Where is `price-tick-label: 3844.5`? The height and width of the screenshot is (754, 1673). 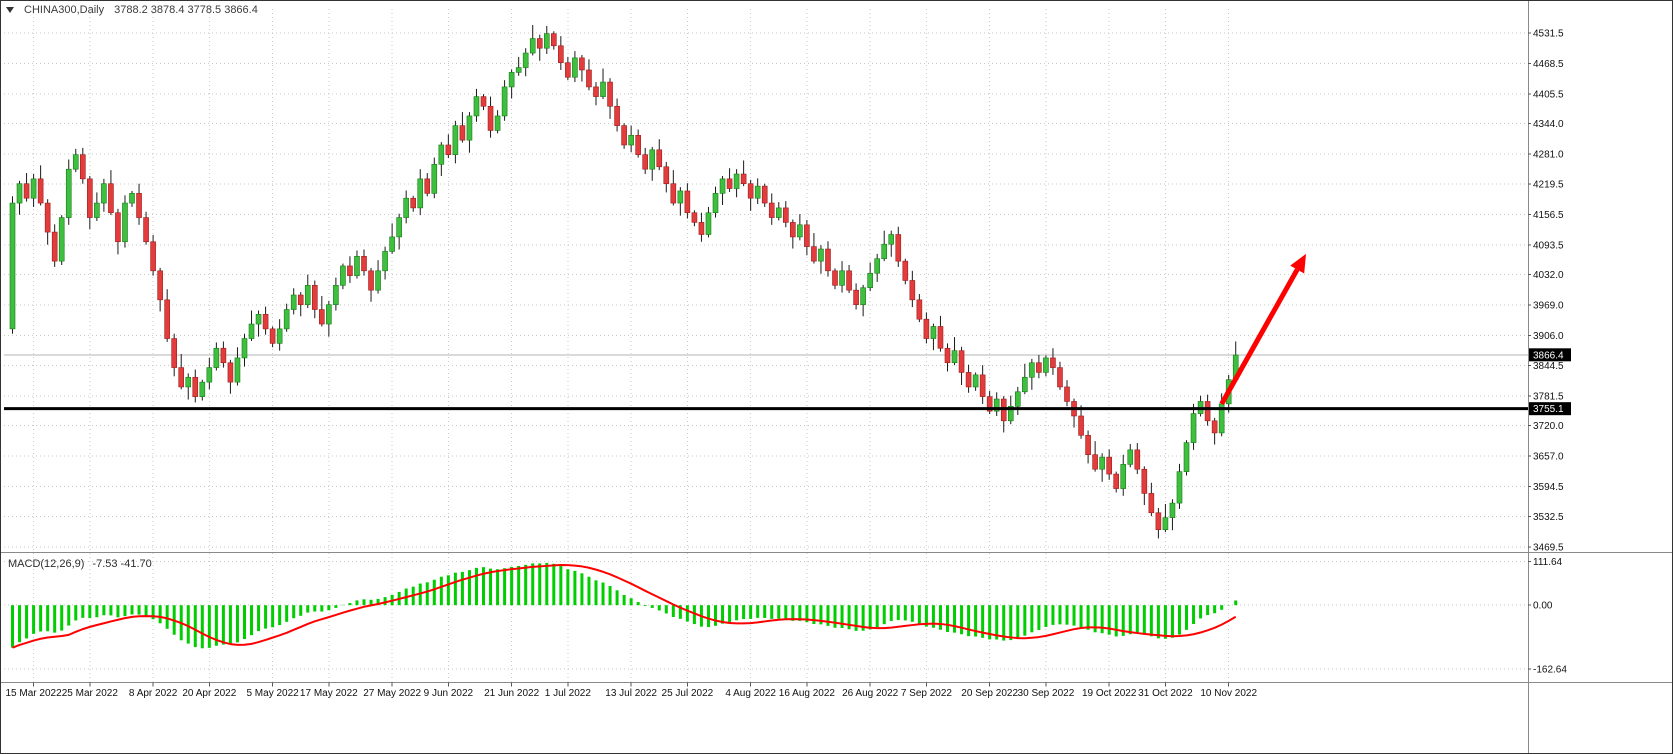 price-tick-label: 3844.5 is located at coordinates (1548, 366).